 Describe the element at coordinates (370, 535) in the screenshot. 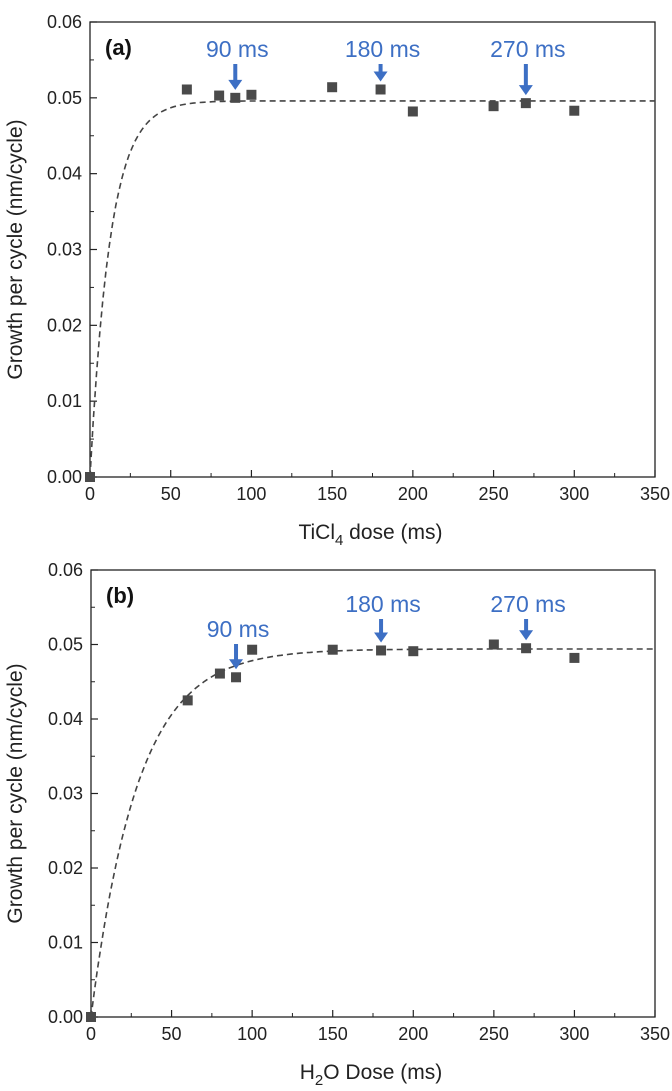

I see `x-axis-label: TiCl4 dose (ms)` at that location.